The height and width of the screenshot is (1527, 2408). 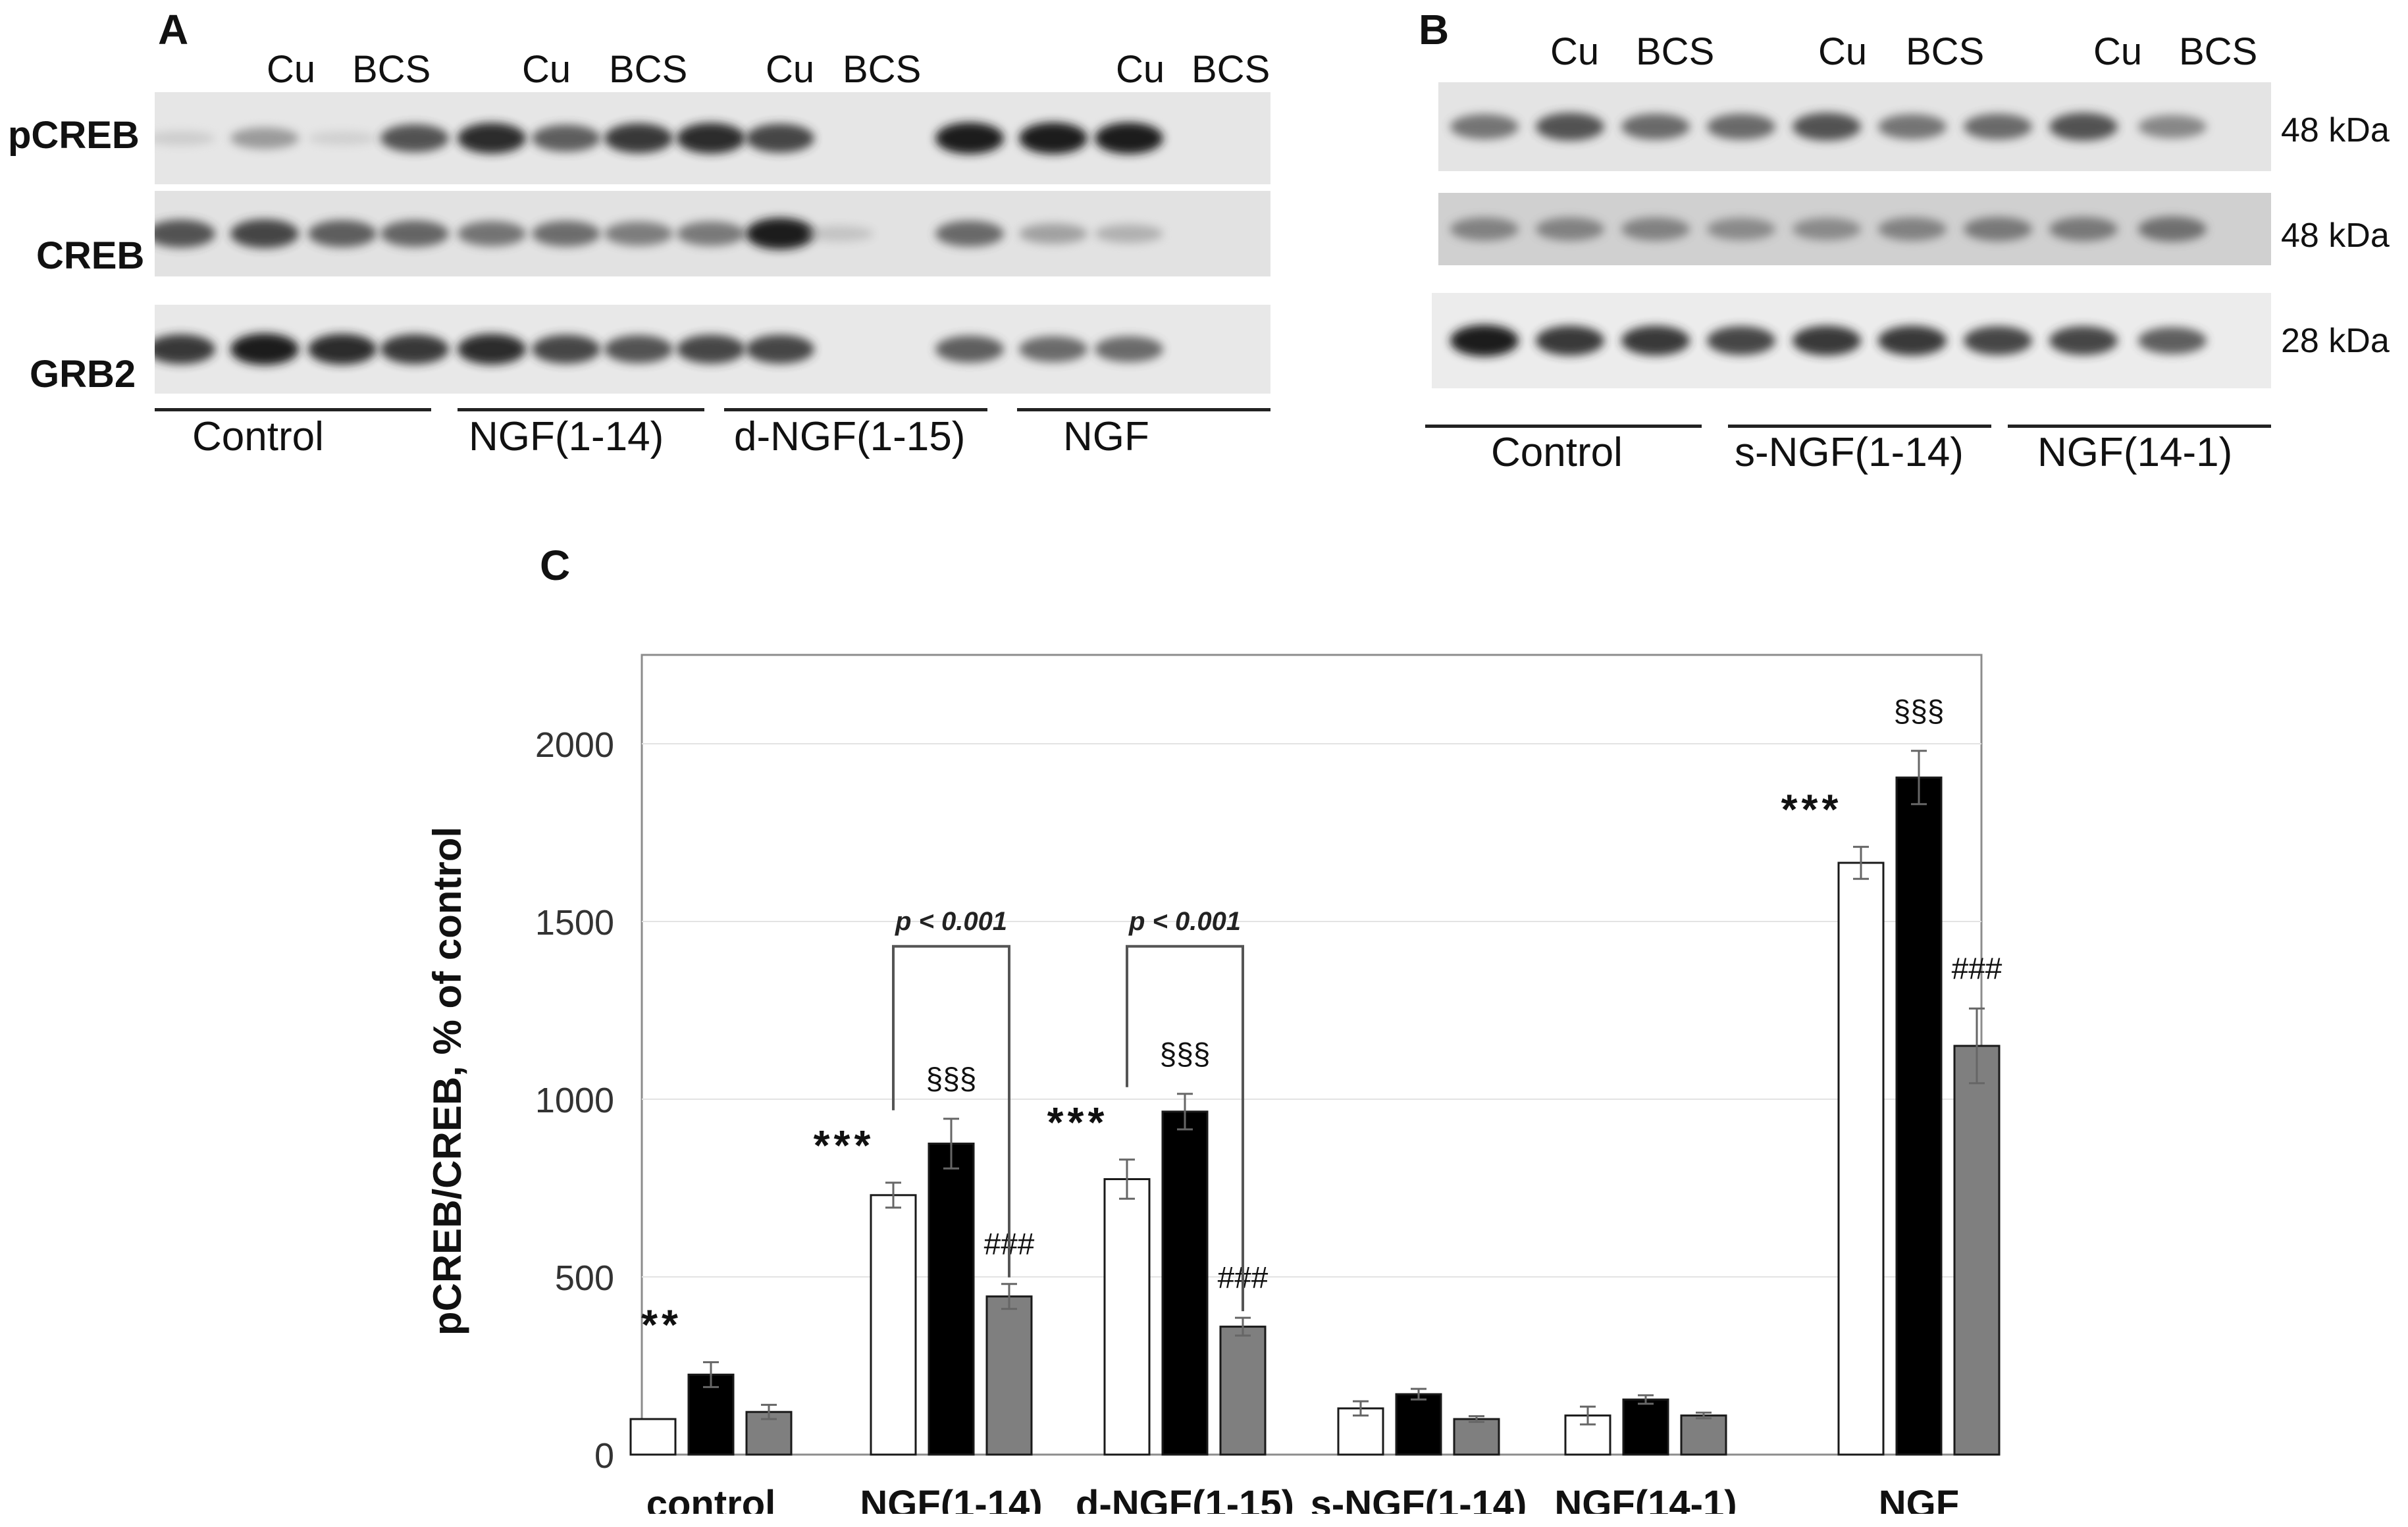 I want to click on bar-s2-c5, so click(x=1977, y=1250).